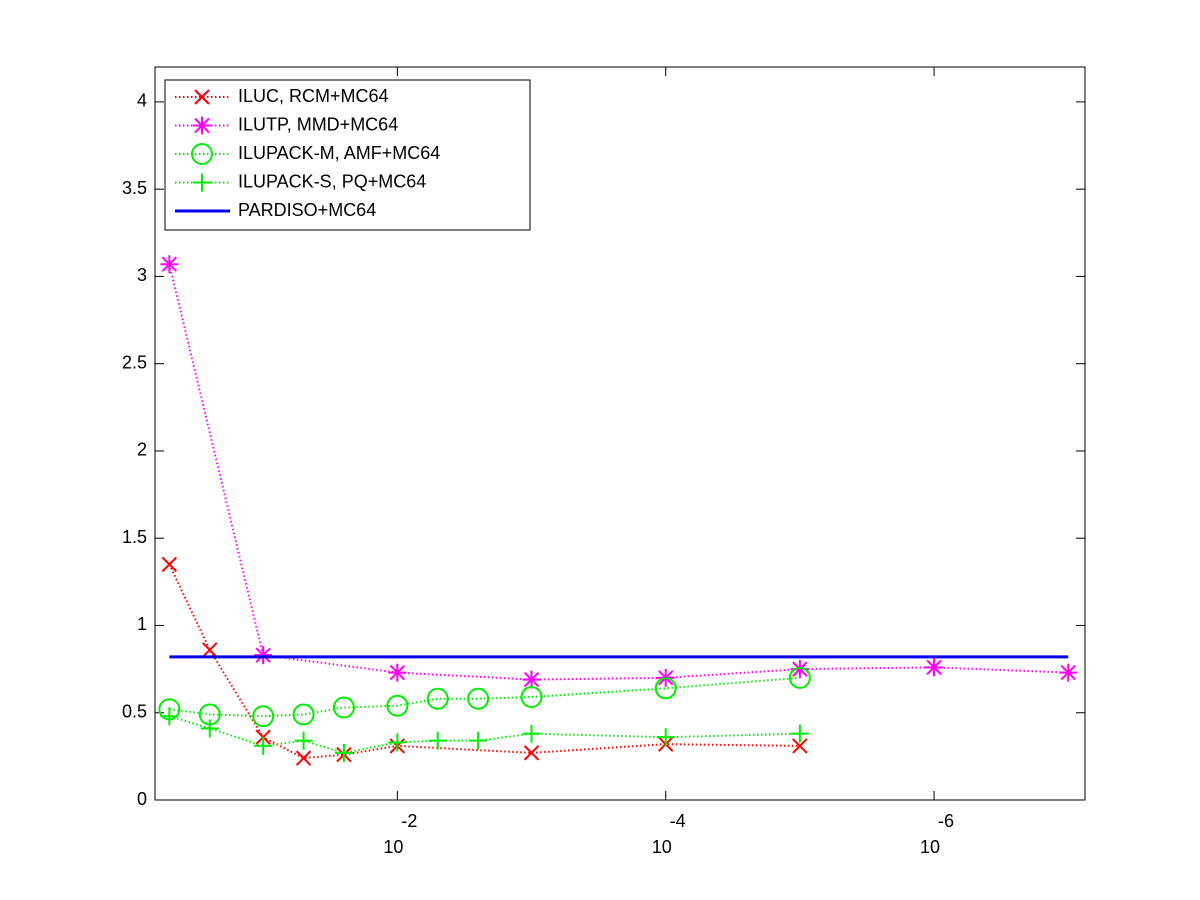 Image resolution: width=1200 pixels, height=900 pixels. What do you see at coordinates (307, 210) in the screenshot?
I see `legend-label: PARDISO+MC64` at bounding box center [307, 210].